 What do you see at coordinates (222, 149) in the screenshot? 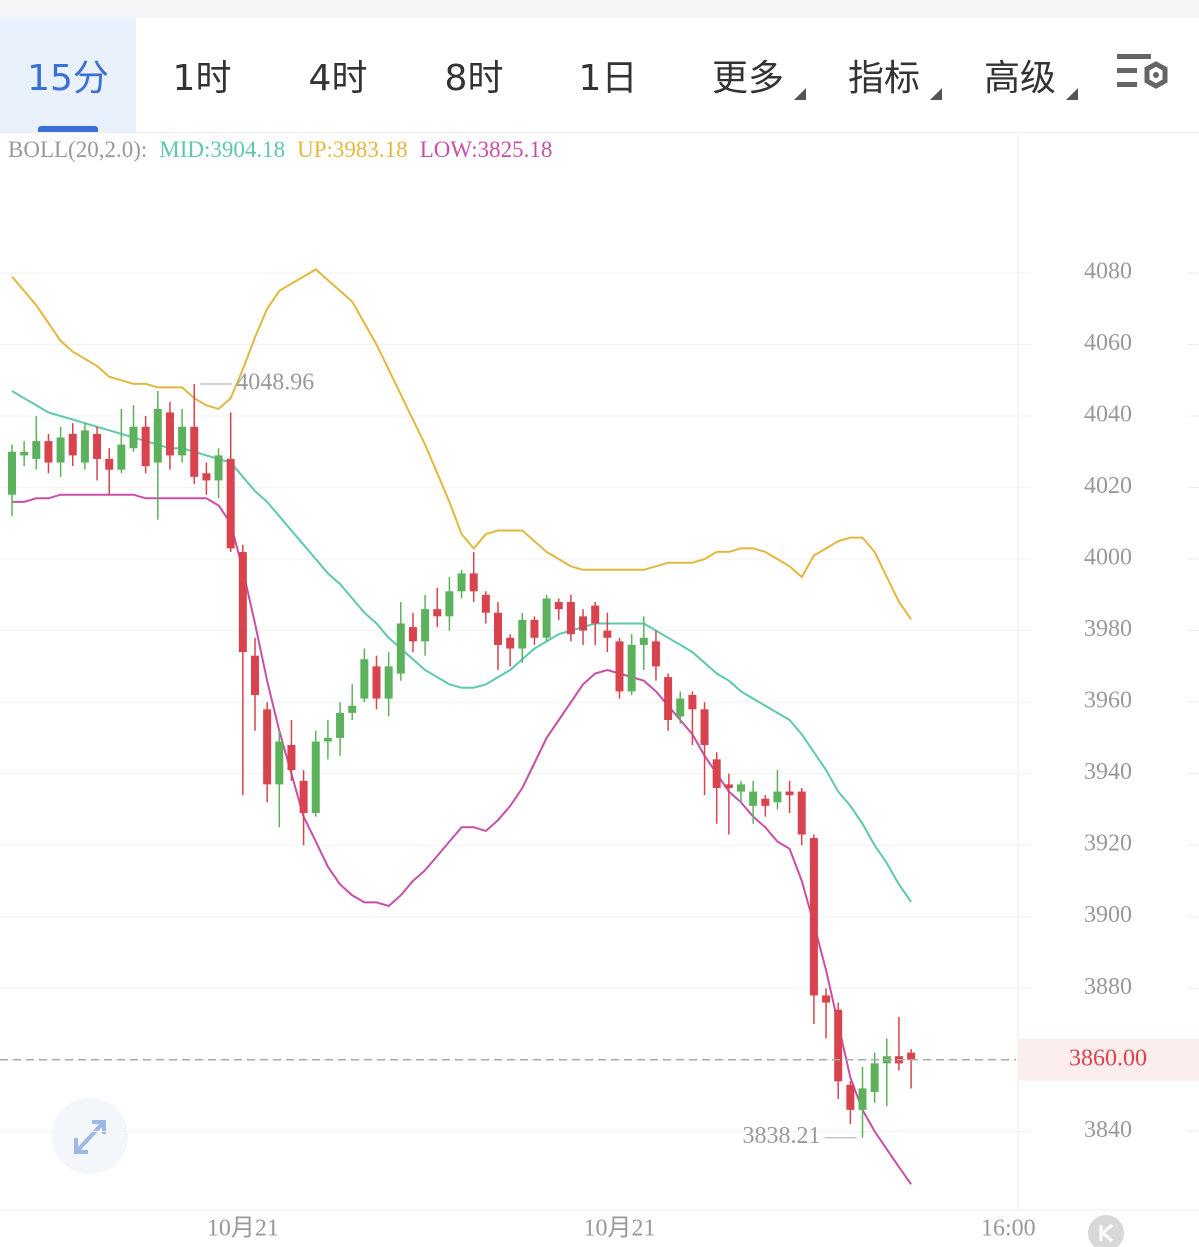
I see `legend-entry: MID:3904.18` at bounding box center [222, 149].